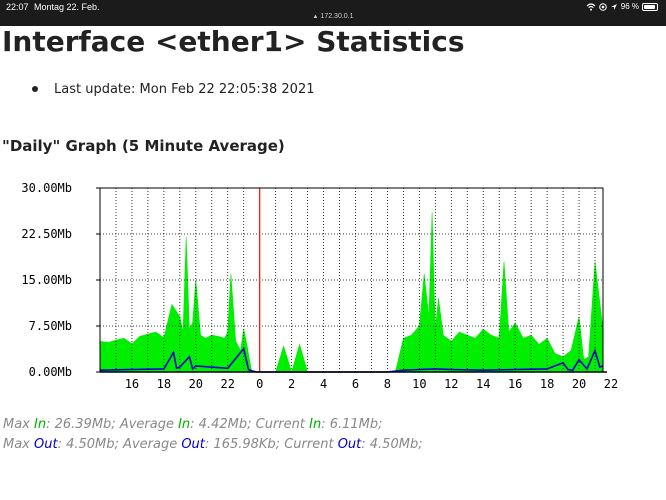 The width and height of the screenshot is (666, 500). Describe the element at coordinates (387, 384) in the screenshot. I see `x-tick-label: 8` at that location.